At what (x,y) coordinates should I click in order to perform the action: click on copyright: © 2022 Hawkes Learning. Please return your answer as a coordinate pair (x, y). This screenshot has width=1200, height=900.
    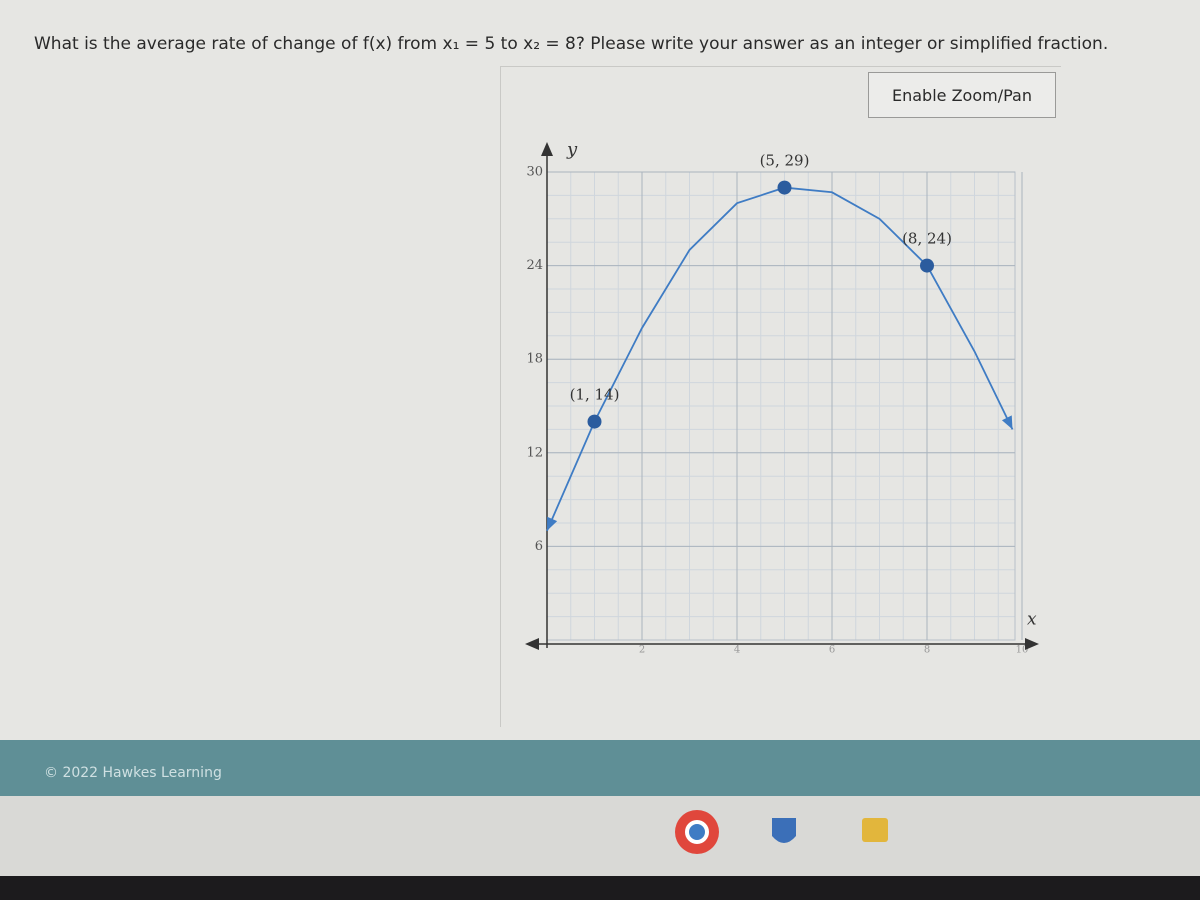
    Looking at the image, I should click on (133, 773).